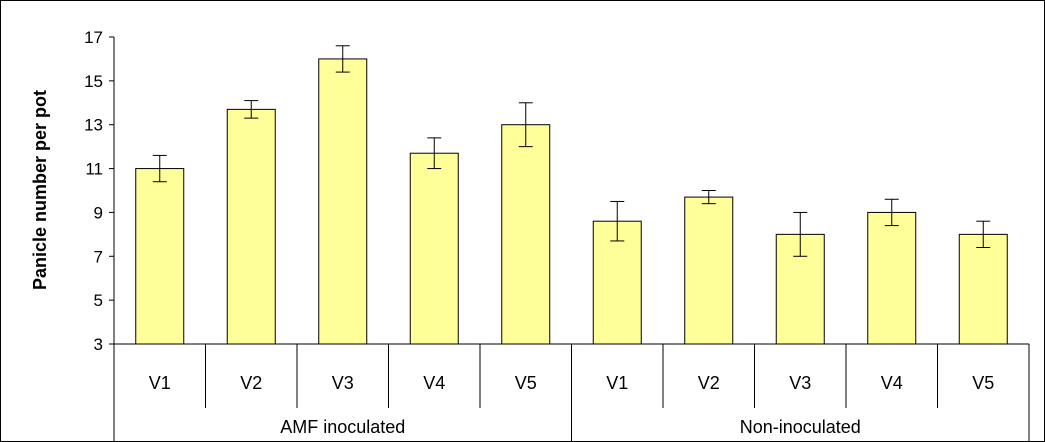  Describe the element at coordinates (93, 37) in the screenshot. I see `y-tick-label: 17` at that location.